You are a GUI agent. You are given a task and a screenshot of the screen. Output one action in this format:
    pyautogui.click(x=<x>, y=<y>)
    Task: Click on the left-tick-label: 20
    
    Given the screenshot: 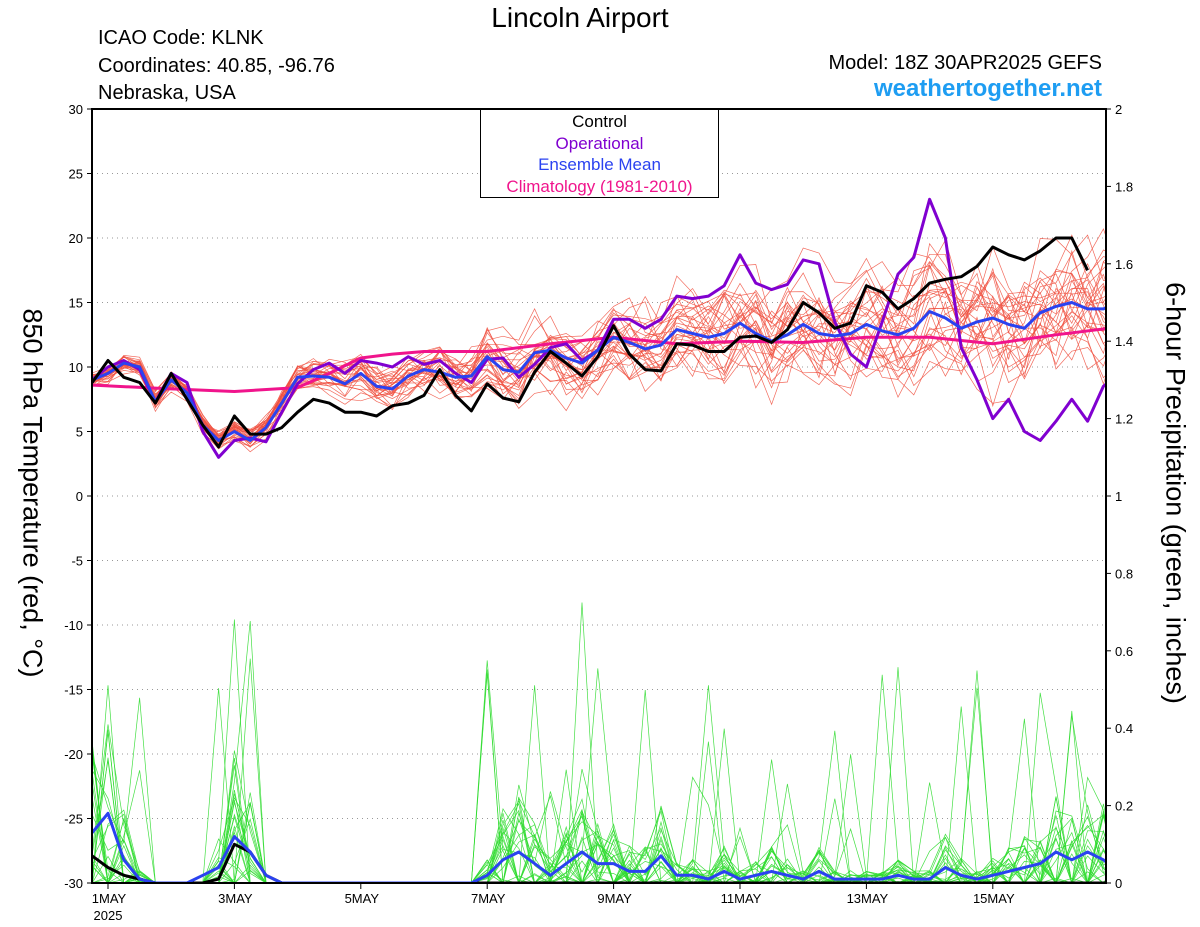 What is the action you would take?
    pyautogui.click(x=76, y=238)
    